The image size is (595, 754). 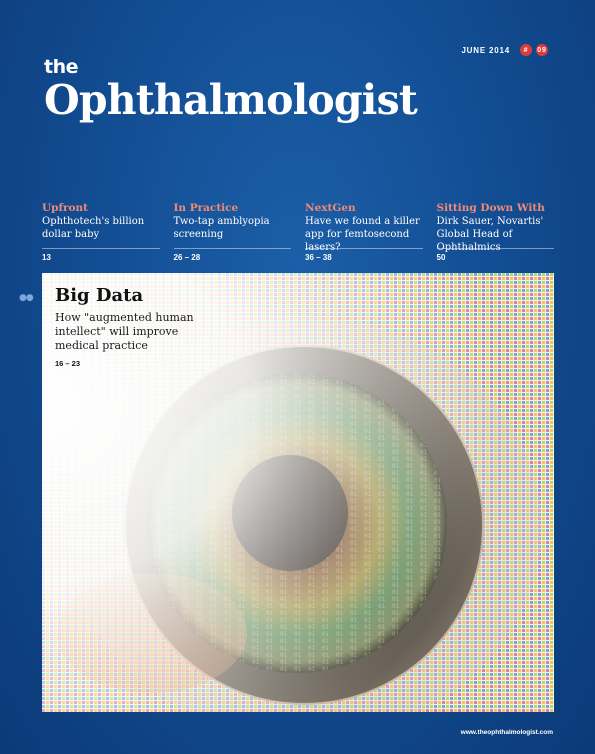 I want to click on teaser-pages: 13, so click(x=46, y=257).